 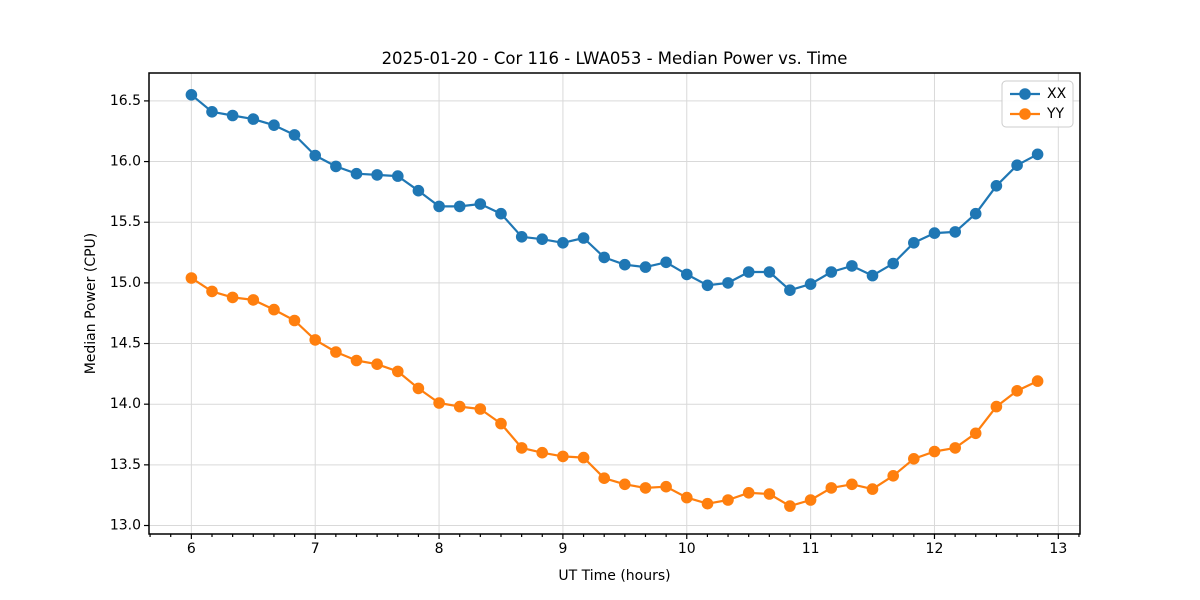 I want to click on x-tick-label: 10, so click(x=687, y=549).